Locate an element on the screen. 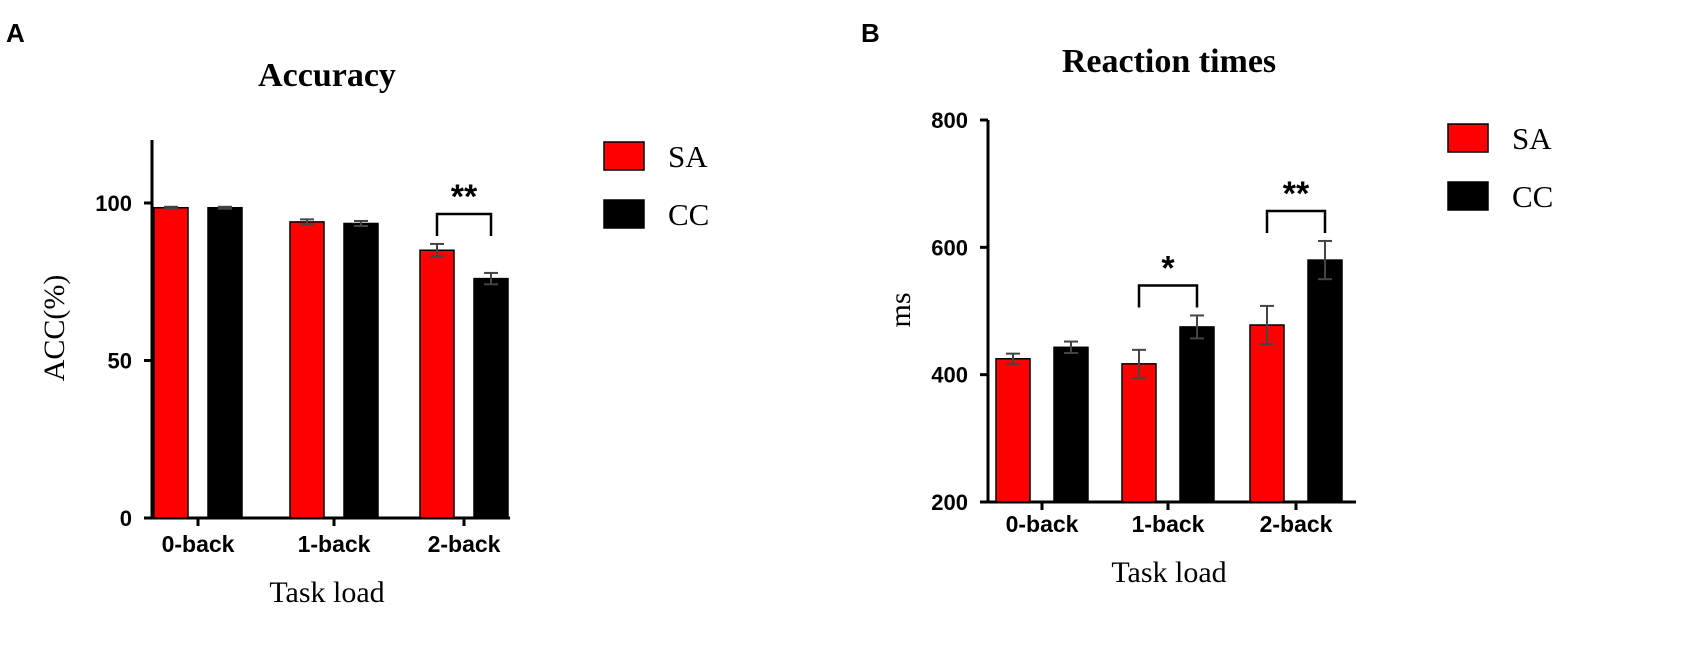  panel-letter-b: B is located at coordinates (870, 33).